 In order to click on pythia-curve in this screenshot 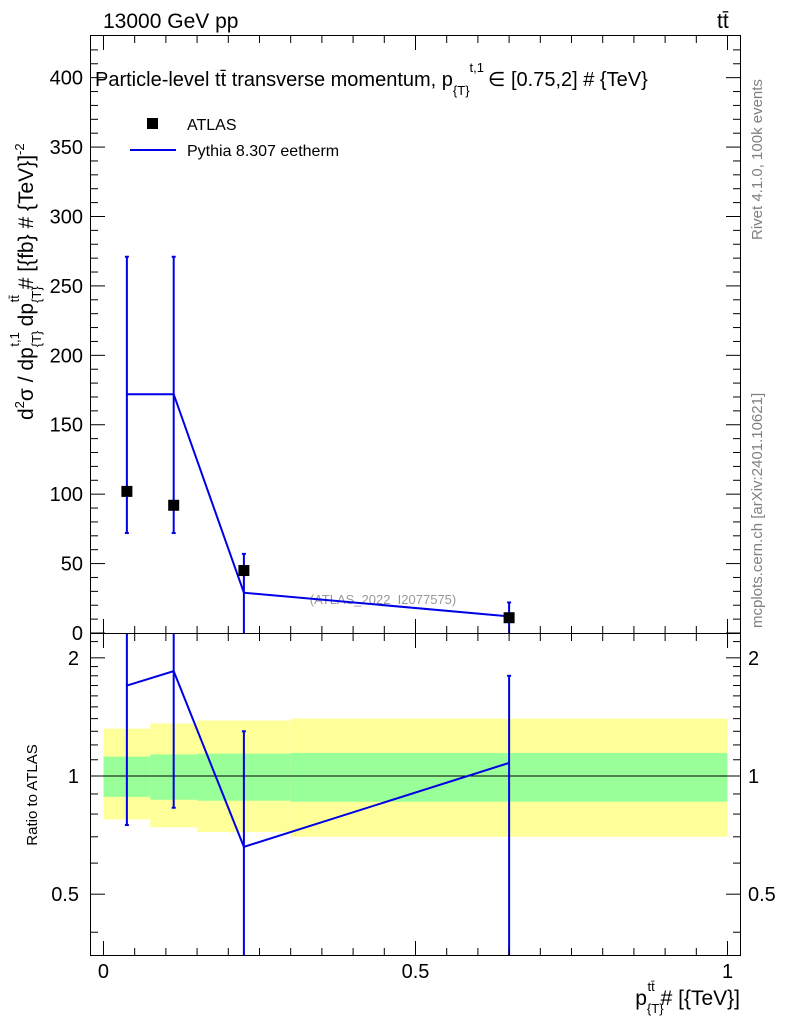, I will do `click(318, 505)`.